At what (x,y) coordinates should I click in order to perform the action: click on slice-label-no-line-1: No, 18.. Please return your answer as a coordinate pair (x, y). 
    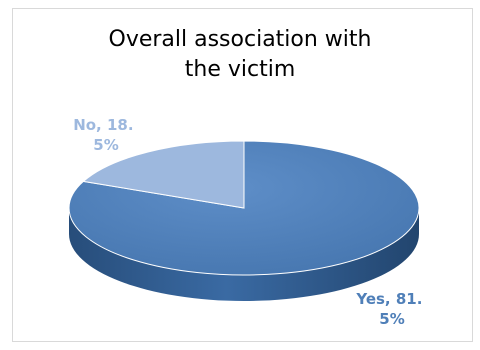
    Looking at the image, I should click on (103, 125).